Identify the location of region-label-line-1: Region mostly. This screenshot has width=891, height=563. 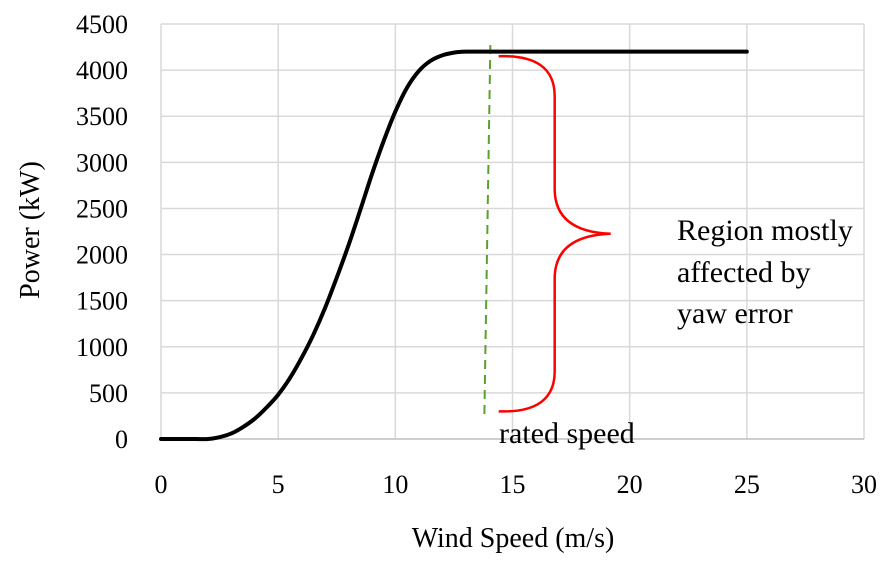
(765, 230).